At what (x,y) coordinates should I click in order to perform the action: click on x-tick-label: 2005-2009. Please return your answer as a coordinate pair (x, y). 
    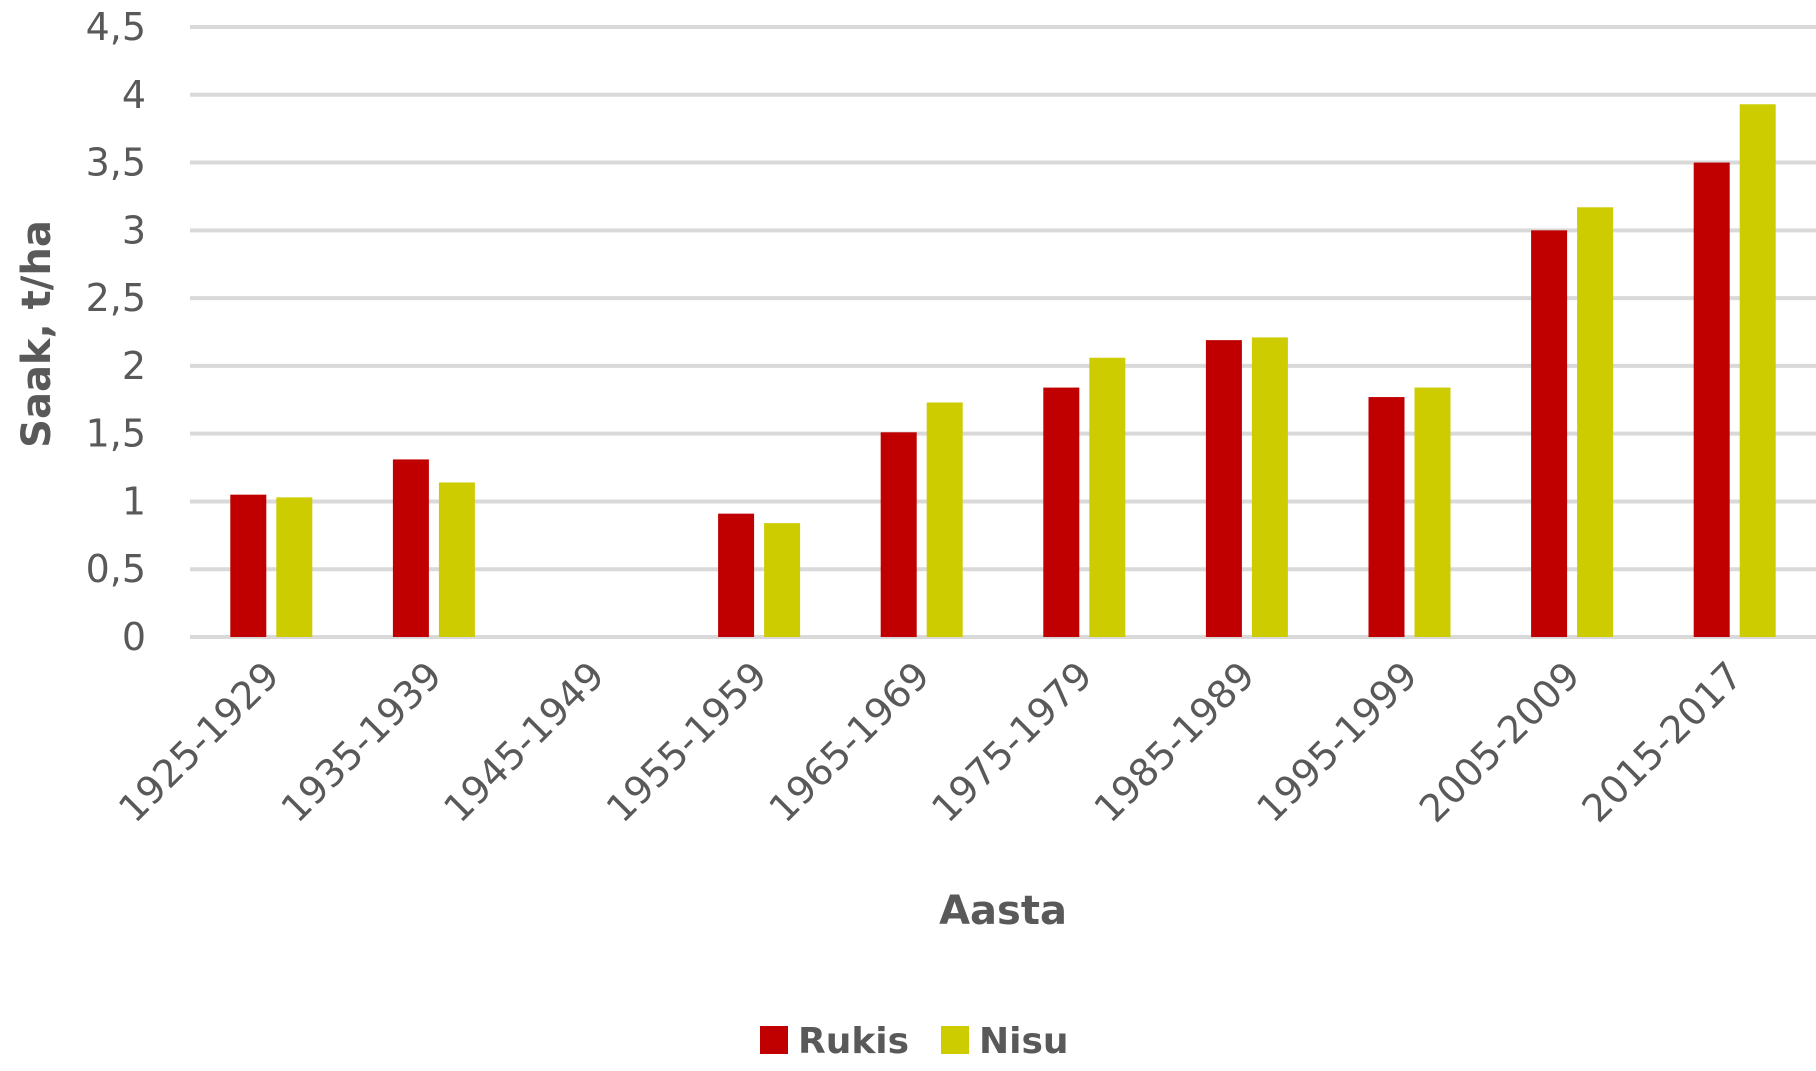
    Looking at the image, I should click on (1500, 742).